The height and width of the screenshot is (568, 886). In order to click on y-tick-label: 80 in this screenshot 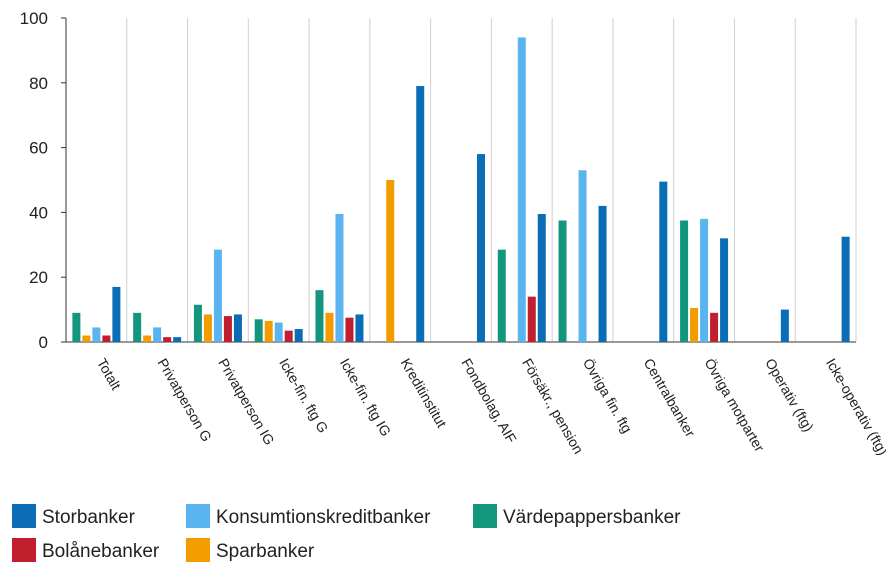, I will do `click(38, 83)`.